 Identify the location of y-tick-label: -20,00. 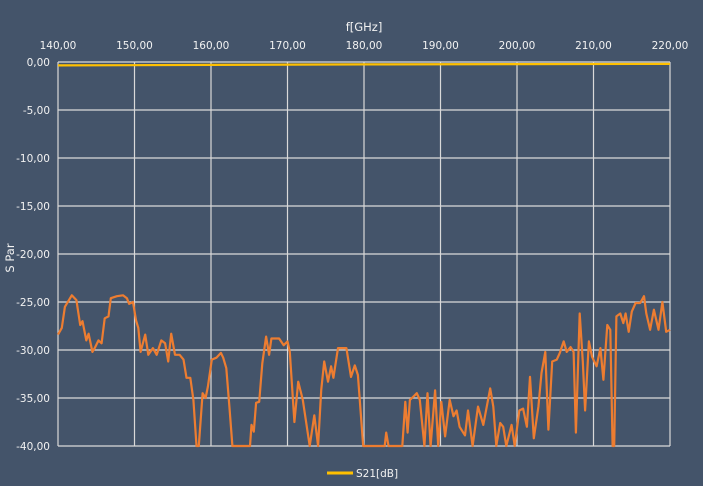
(33, 255).